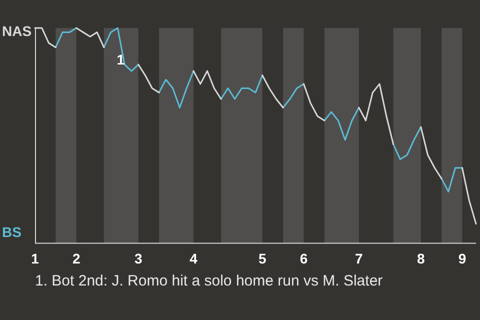 This screenshot has height=320, width=480. I want to click on x-tick-label: 7, so click(358, 258).